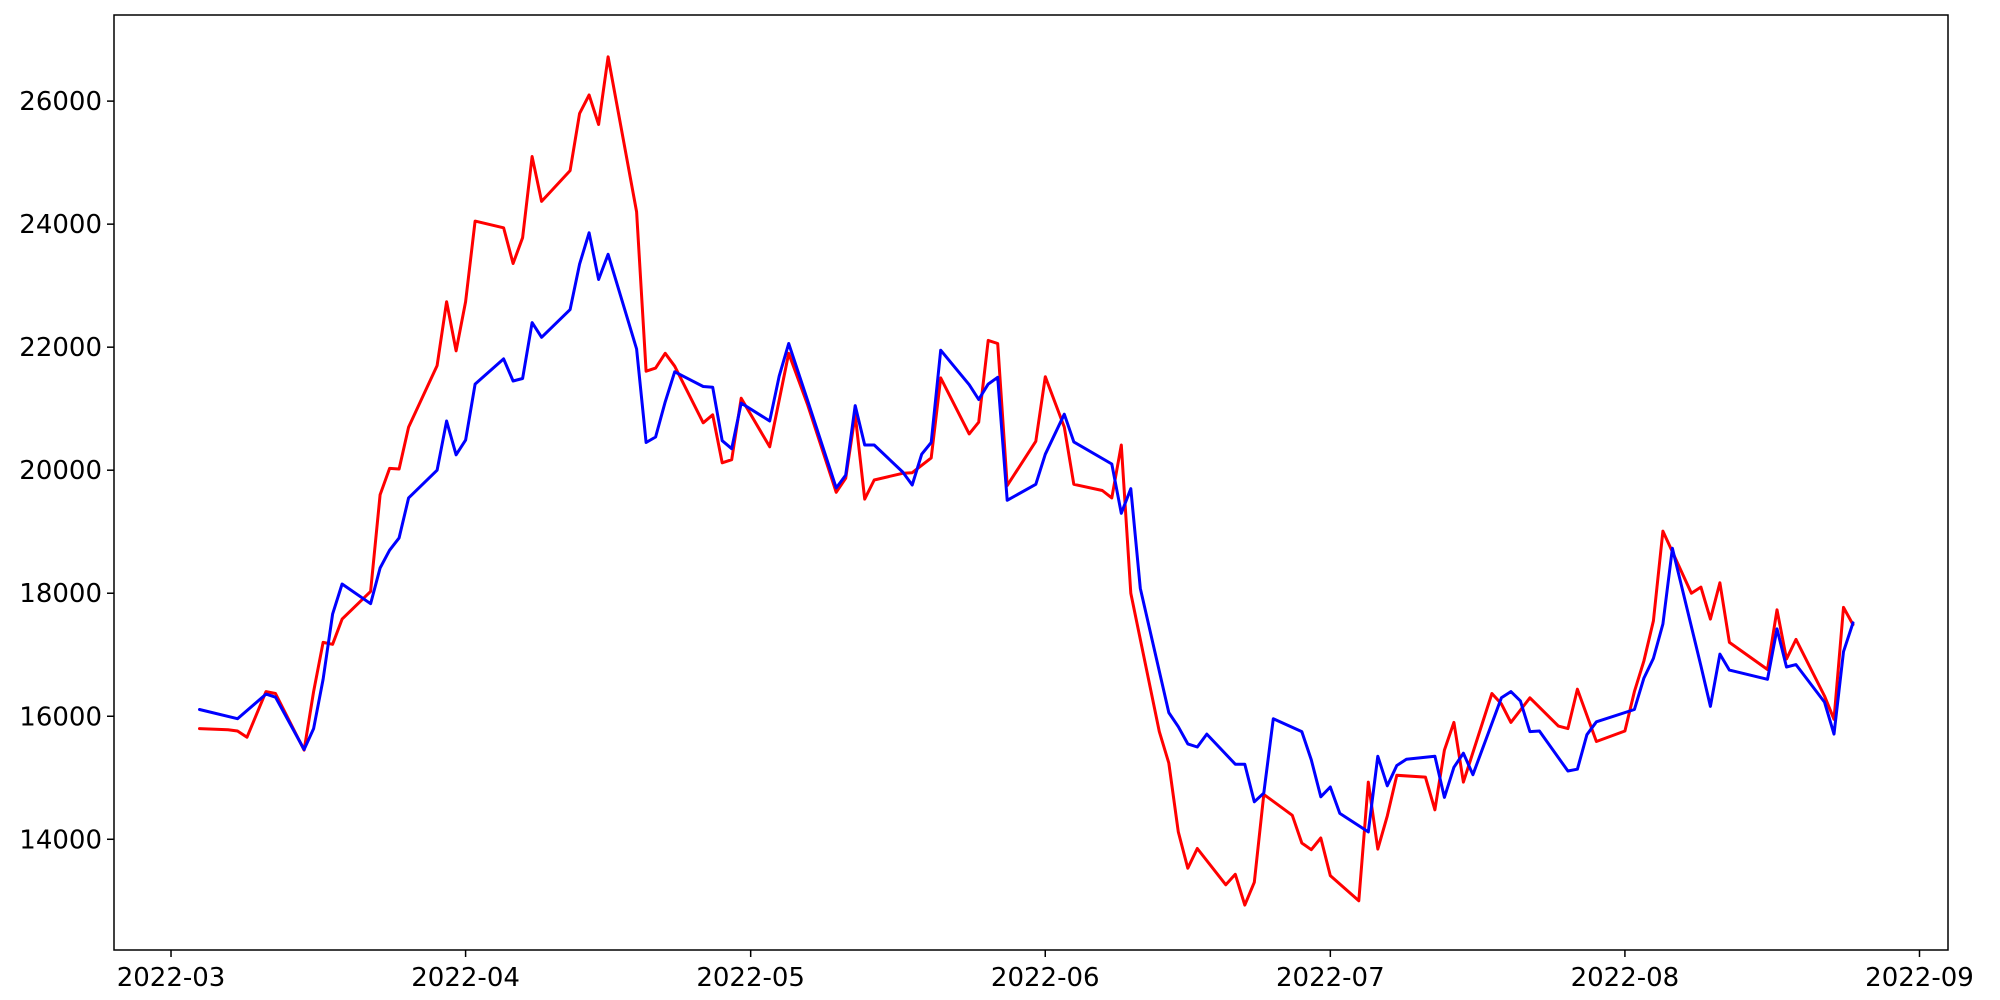 Image resolution: width=2000 pixels, height=1000 pixels. What do you see at coordinates (60, 471) in the screenshot?
I see `y-tick-label: 20000` at bounding box center [60, 471].